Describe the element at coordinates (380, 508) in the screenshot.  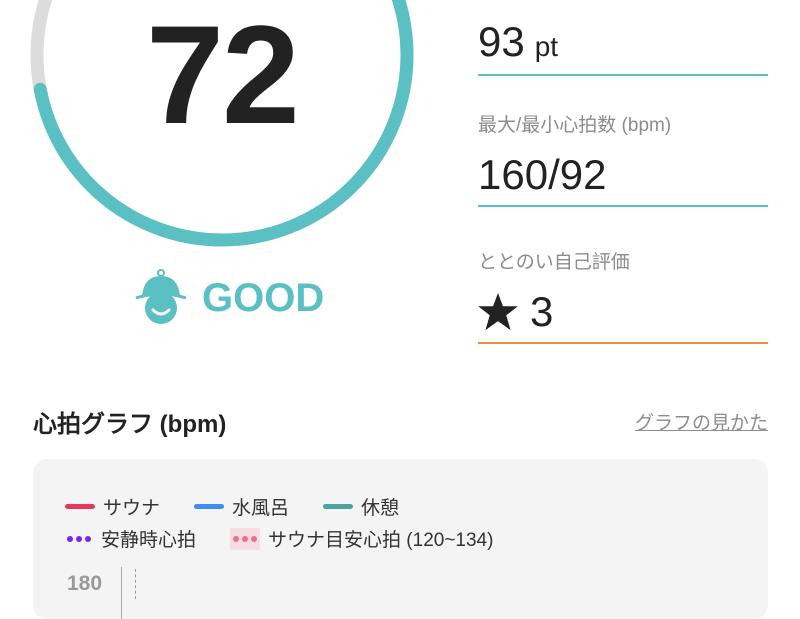
I see `legend-label: 休憩` at that location.